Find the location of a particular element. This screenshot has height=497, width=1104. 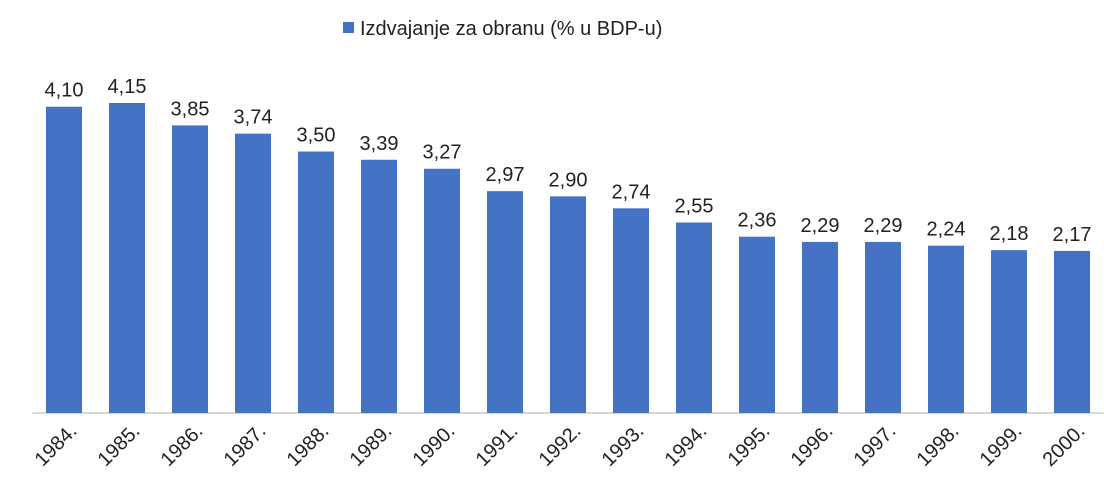

data-label: 2,55 is located at coordinates (694, 207).